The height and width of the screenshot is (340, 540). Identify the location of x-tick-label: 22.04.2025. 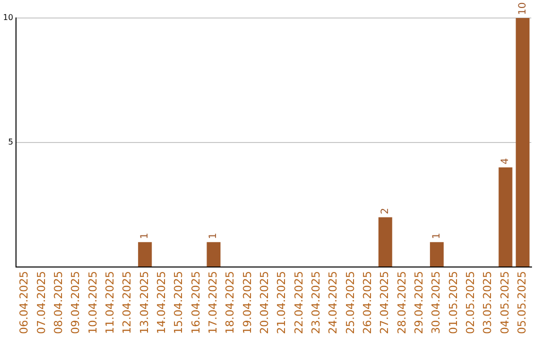
(299, 302).